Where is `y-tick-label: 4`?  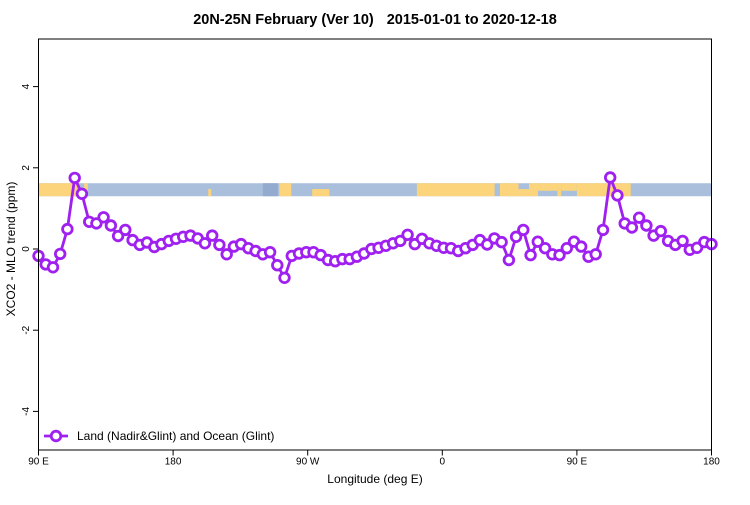
y-tick-label: 4 is located at coordinates (26, 86).